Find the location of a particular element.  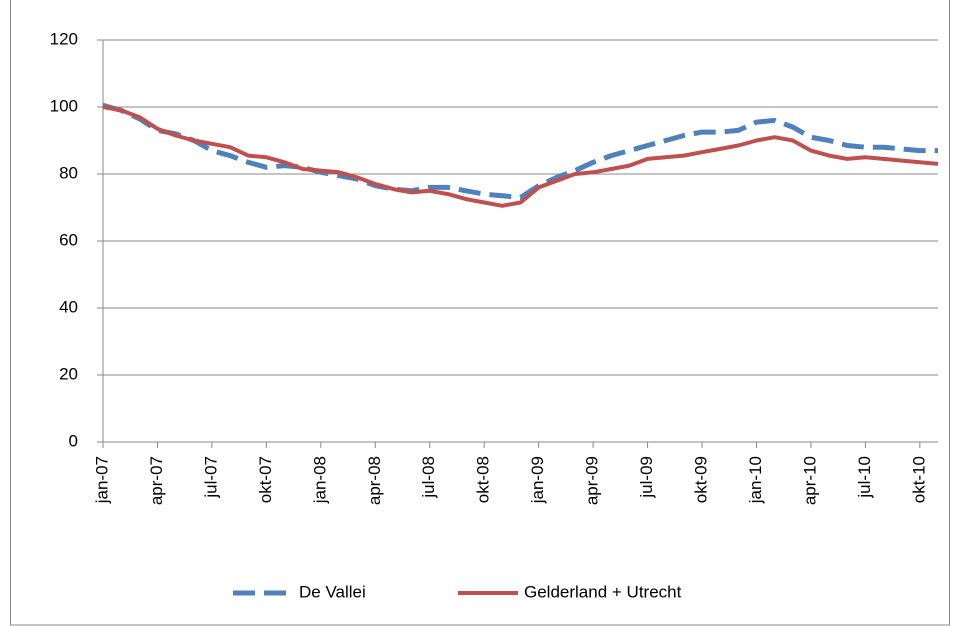

x-tick-label: okt-07 is located at coordinates (265, 479).